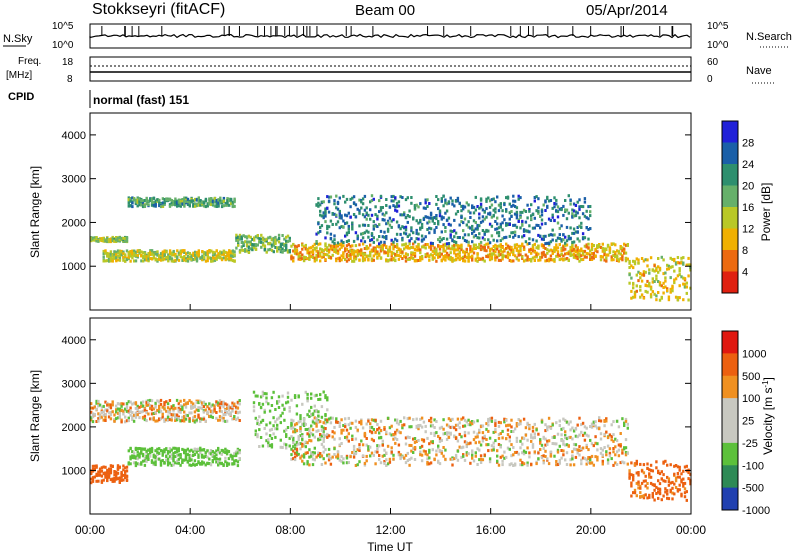  Describe the element at coordinates (730, 239) in the screenshot. I see `colorbar-swatch` at that location.